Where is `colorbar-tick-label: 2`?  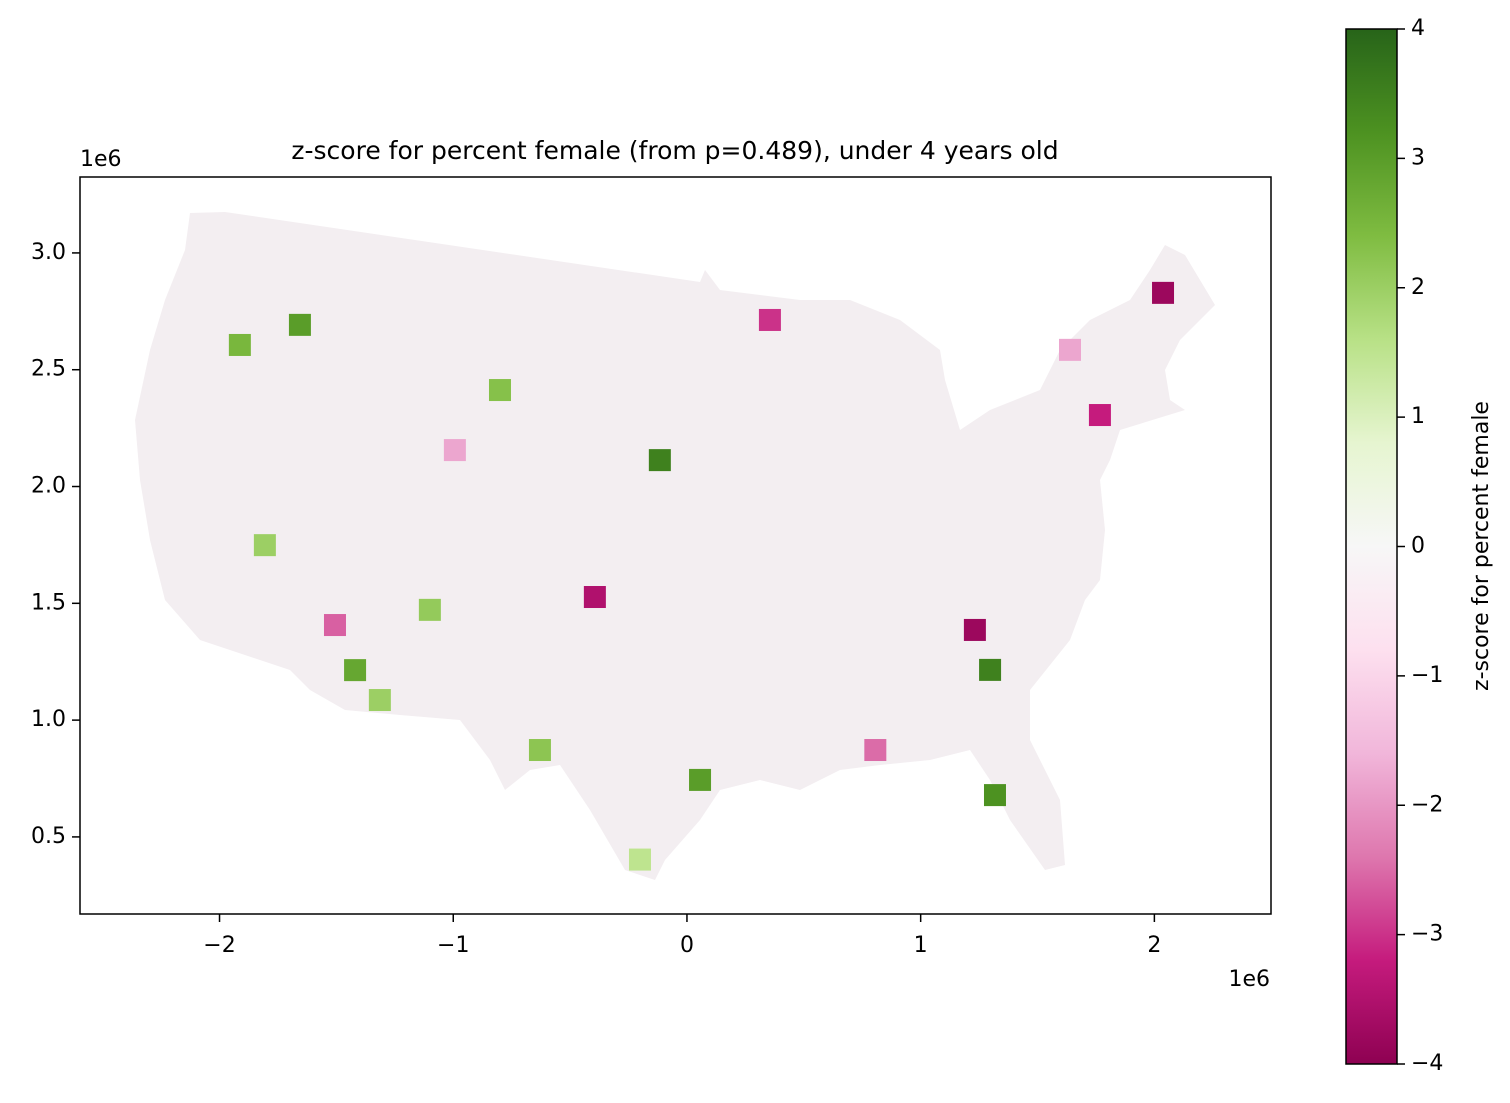
colorbar-tick-label: 2 is located at coordinates (1418, 287).